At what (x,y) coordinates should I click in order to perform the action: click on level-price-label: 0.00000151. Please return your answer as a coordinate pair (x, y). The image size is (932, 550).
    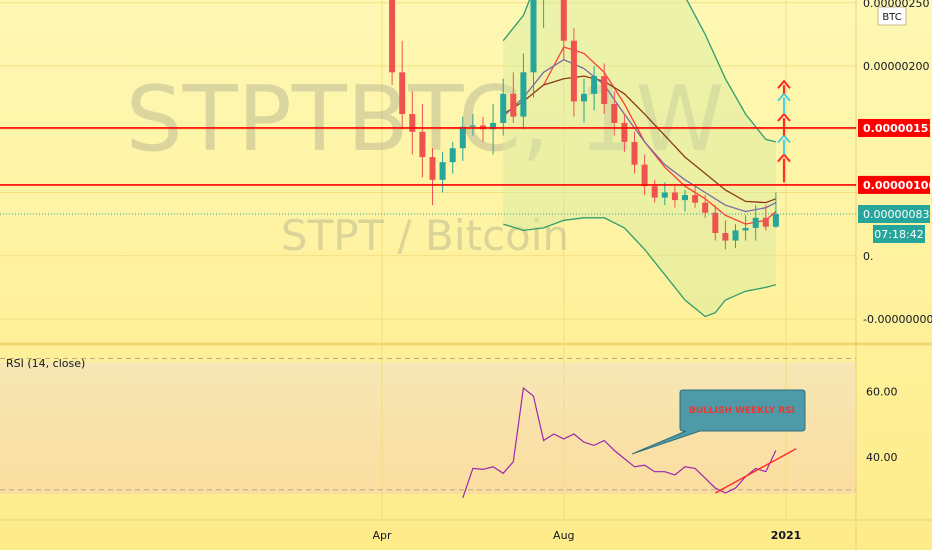
    Looking at the image, I should click on (897, 128).